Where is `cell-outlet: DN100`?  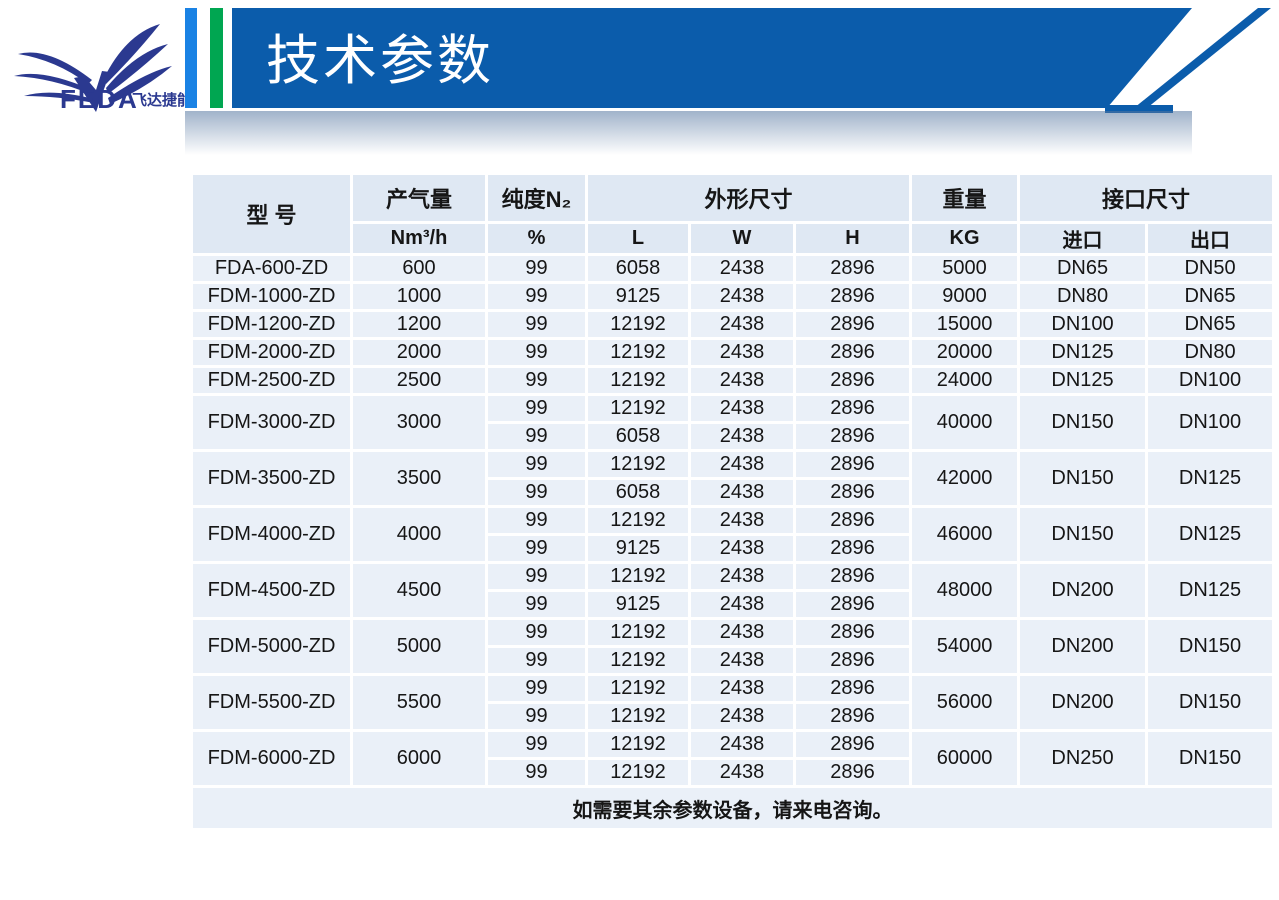 cell-outlet: DN100 is located at coordinates (1210, 380).